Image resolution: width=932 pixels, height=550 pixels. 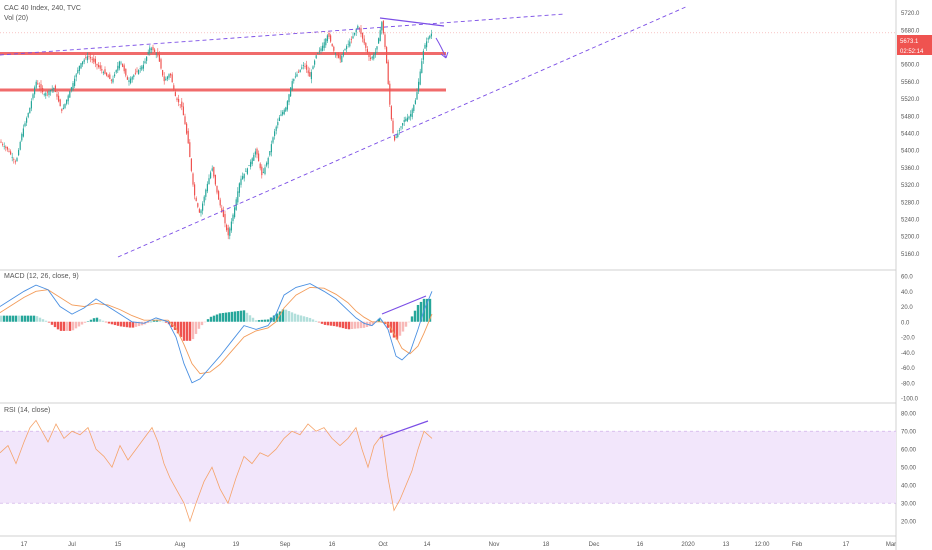 What do you see at coordinates (412, 22) in the screenshot?
I see `price-divergence-line` at bounding box center [412, 22].